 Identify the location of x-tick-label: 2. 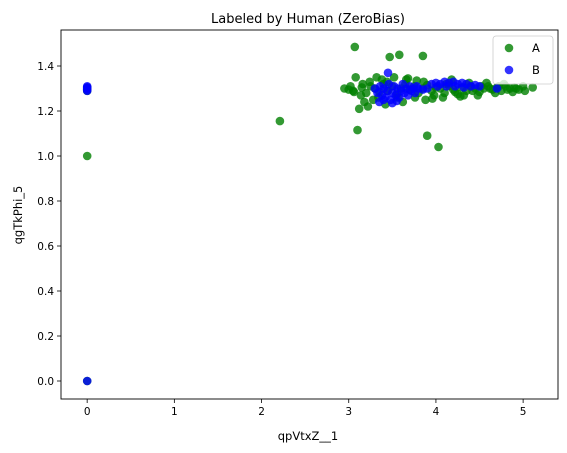
(261, 412).